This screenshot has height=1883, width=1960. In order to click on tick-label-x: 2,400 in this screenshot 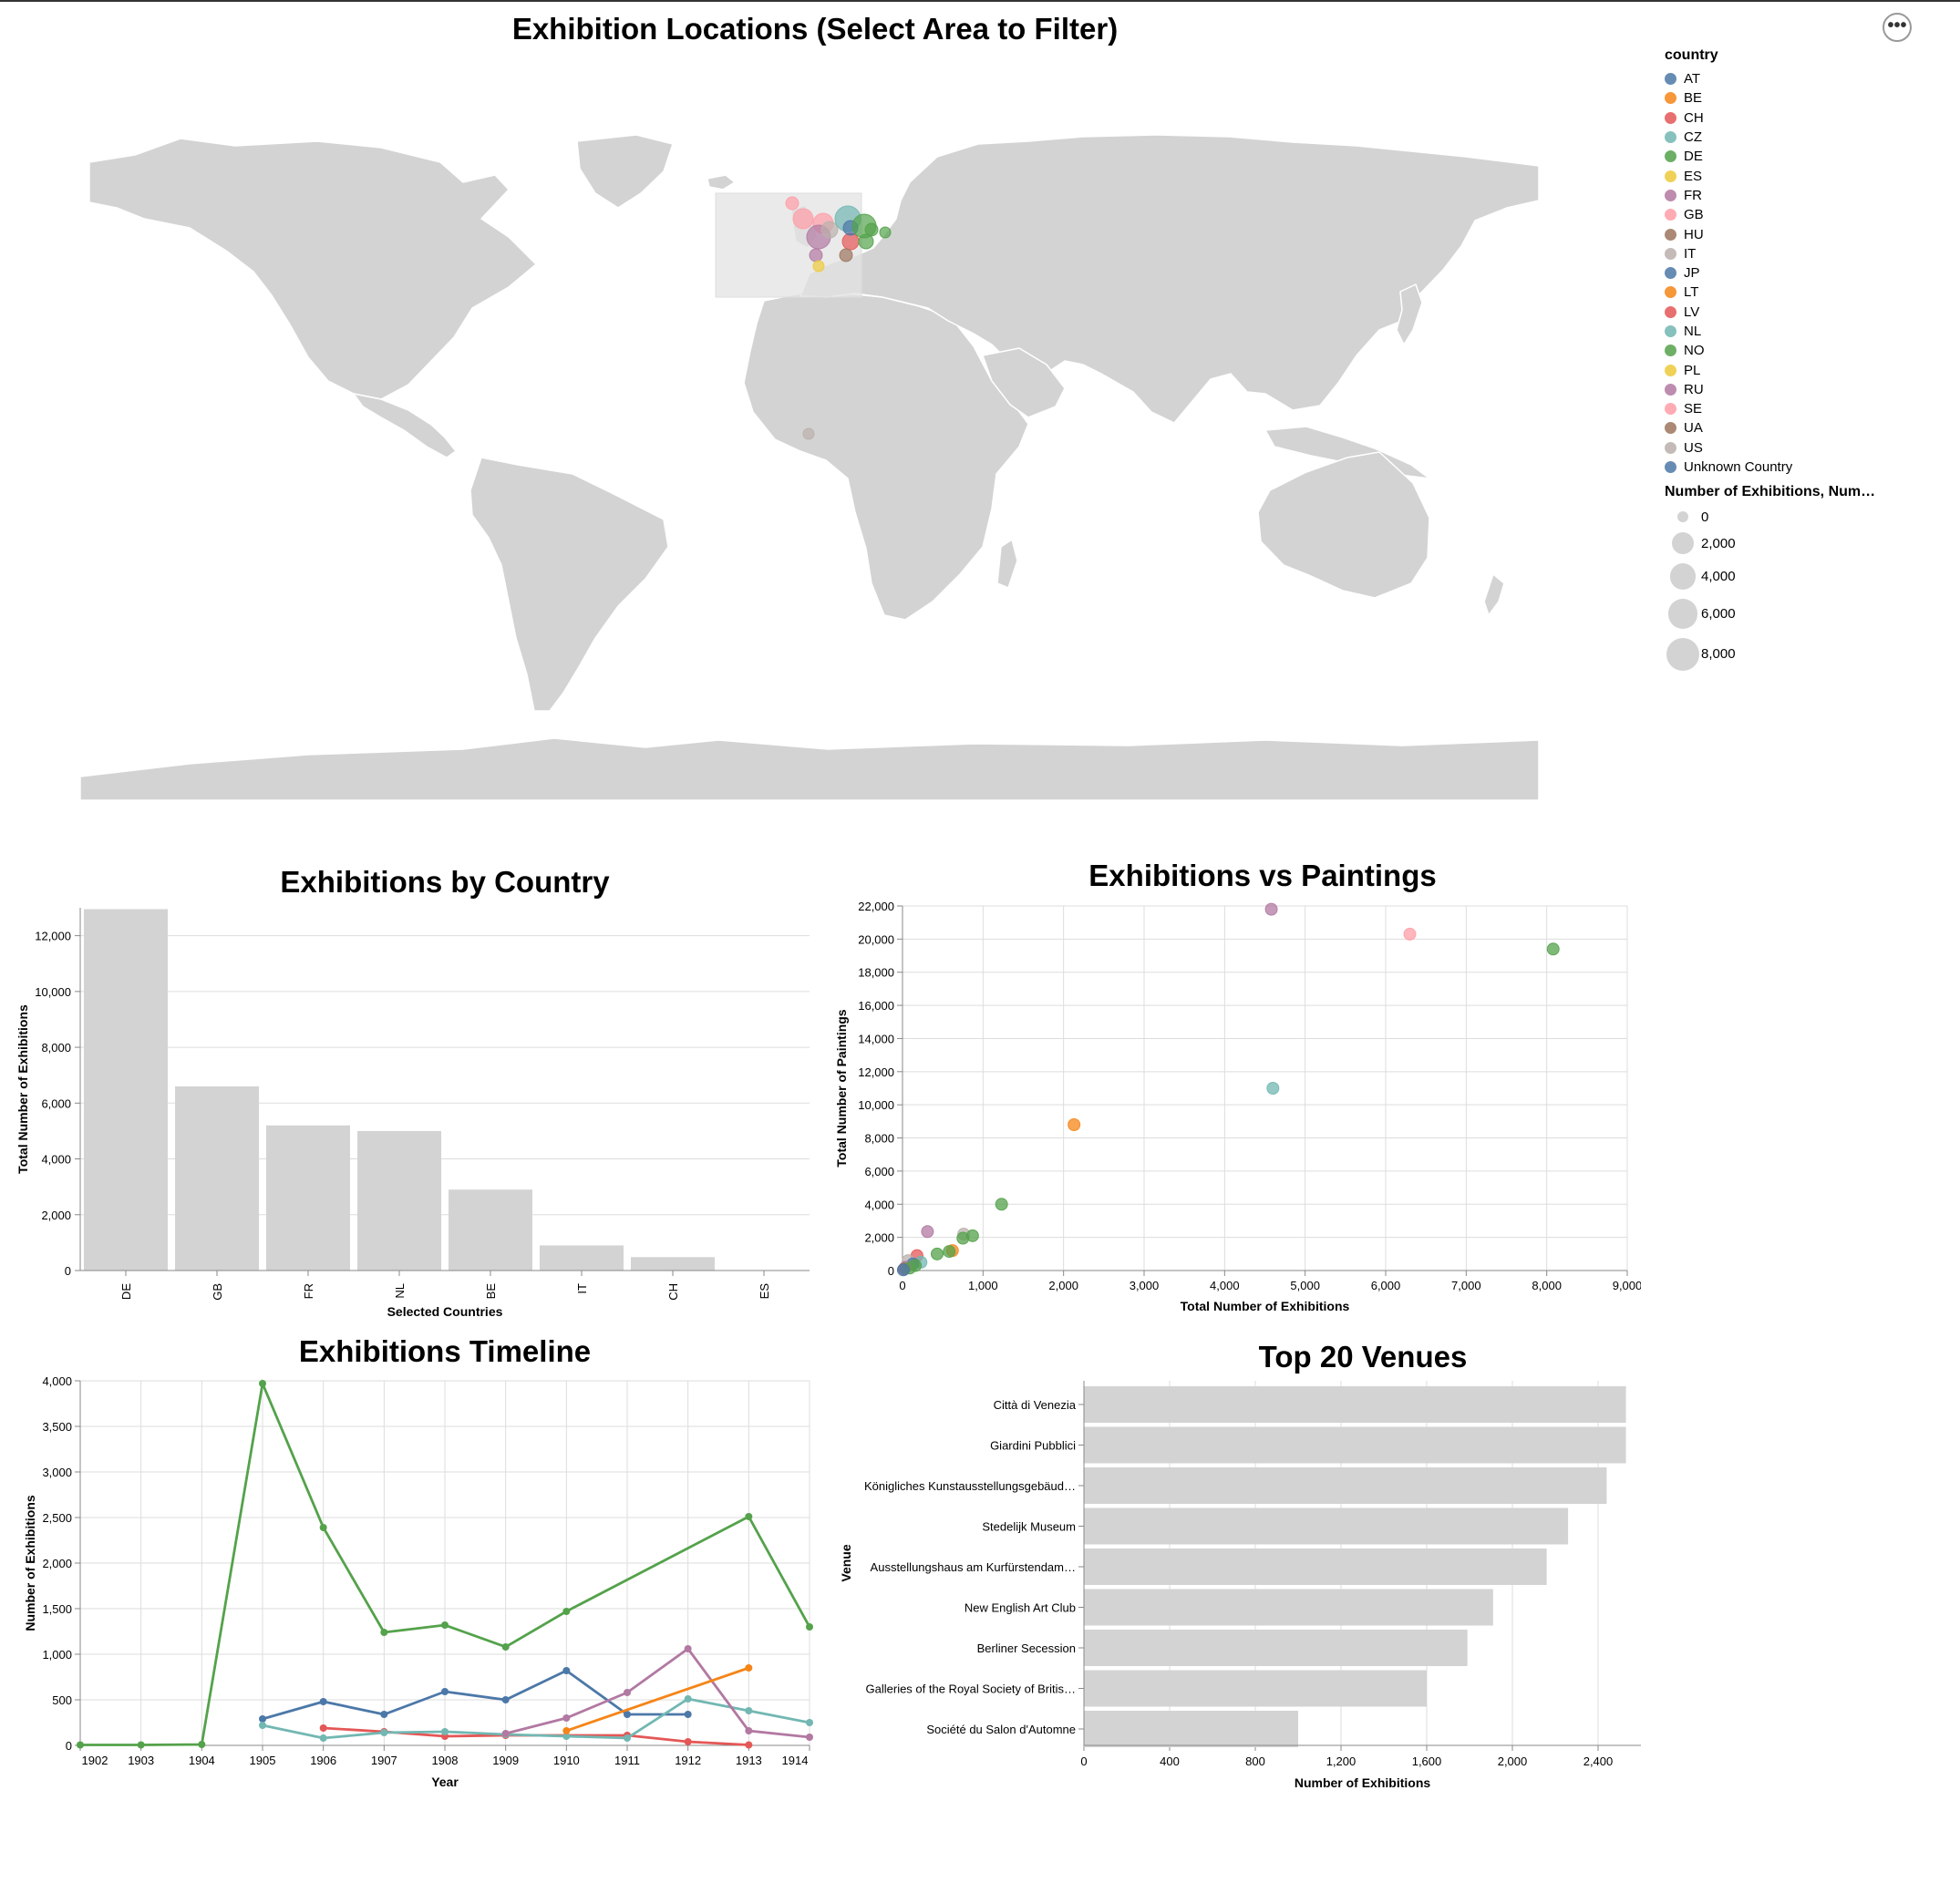, I will do `click(1598, 1761)`.